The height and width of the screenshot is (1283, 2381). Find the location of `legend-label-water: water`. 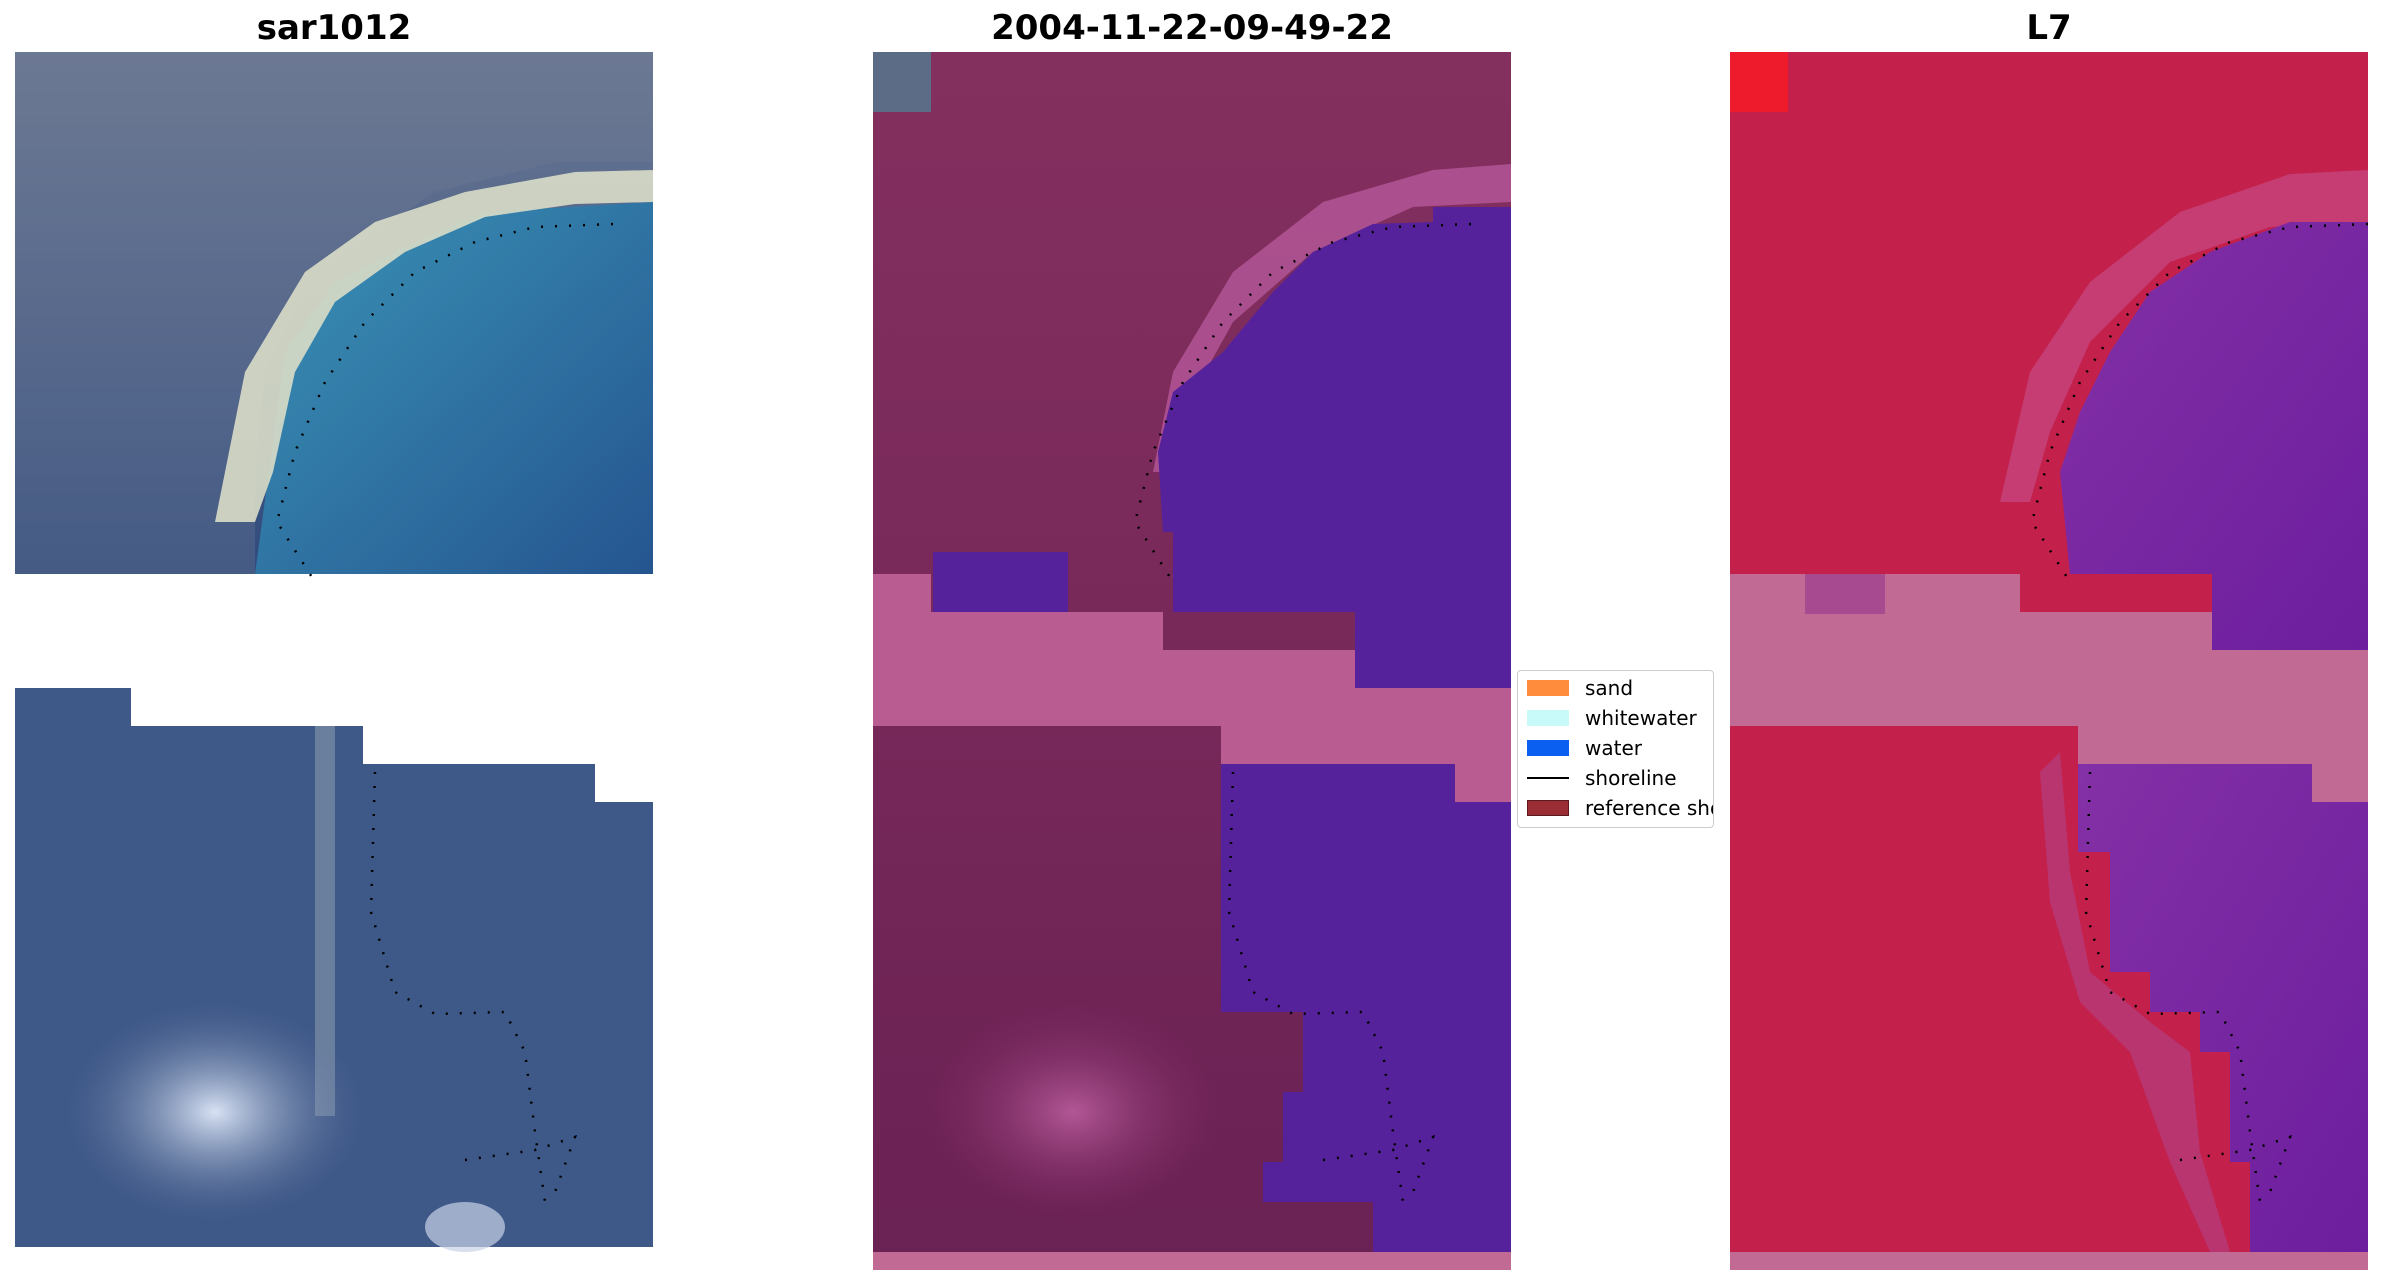

legend-label-water: water is located at coordinates (1613, 748).